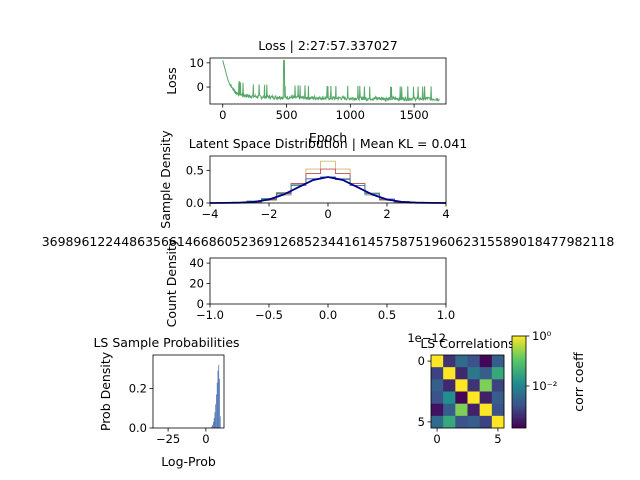 Image resolution: width=640 pixels, height=480 pixels. What do you see at coordinates (544, 386) in the screenshot?
I see `colorbar-tick-label: 10⁻²` at bounding box center [544, 386].